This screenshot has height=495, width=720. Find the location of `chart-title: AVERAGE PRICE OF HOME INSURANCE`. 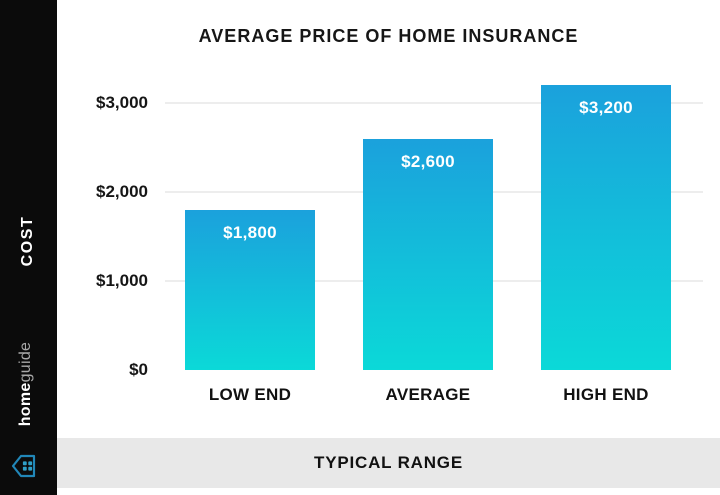

chart-title: AVERAGE PRICE OF HOME INSURANCE is located at coordinates (388, 36).